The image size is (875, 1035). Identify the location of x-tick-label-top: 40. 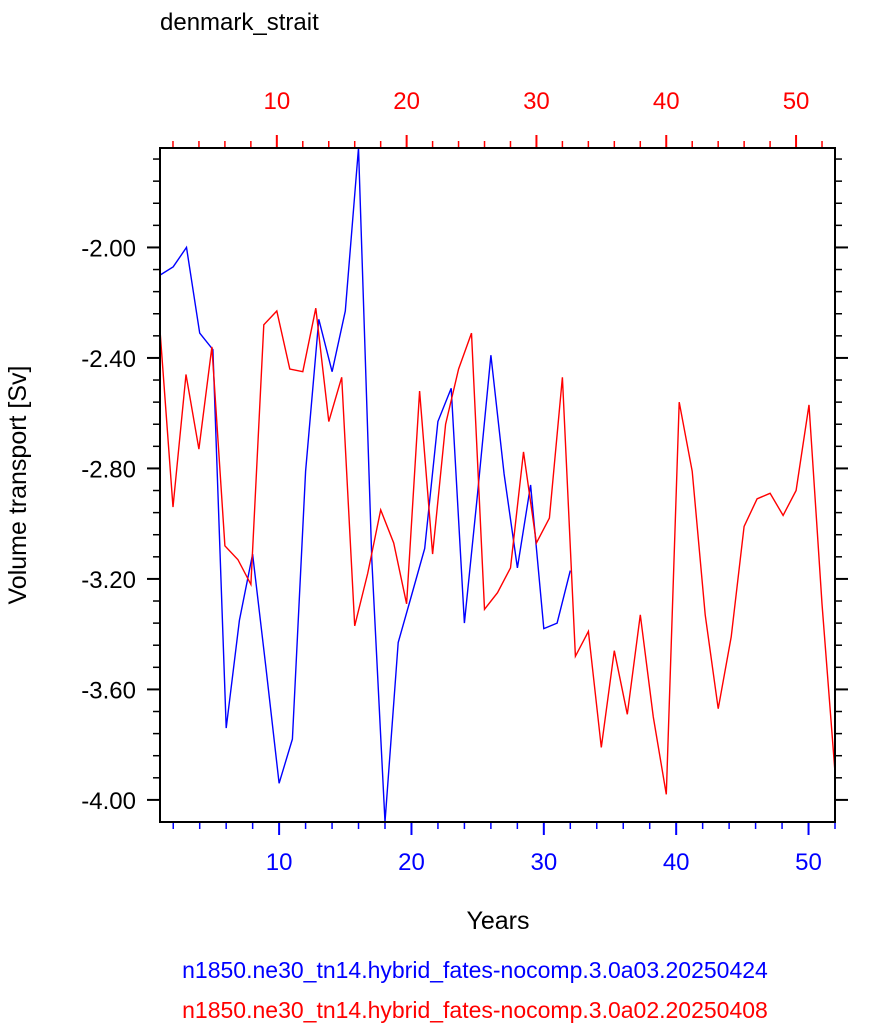
(666, 101).